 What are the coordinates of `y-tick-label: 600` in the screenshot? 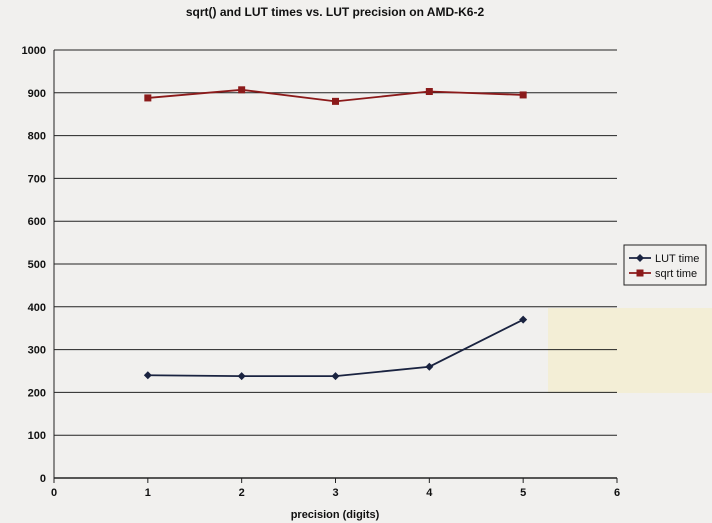 It's located at (37, 222).